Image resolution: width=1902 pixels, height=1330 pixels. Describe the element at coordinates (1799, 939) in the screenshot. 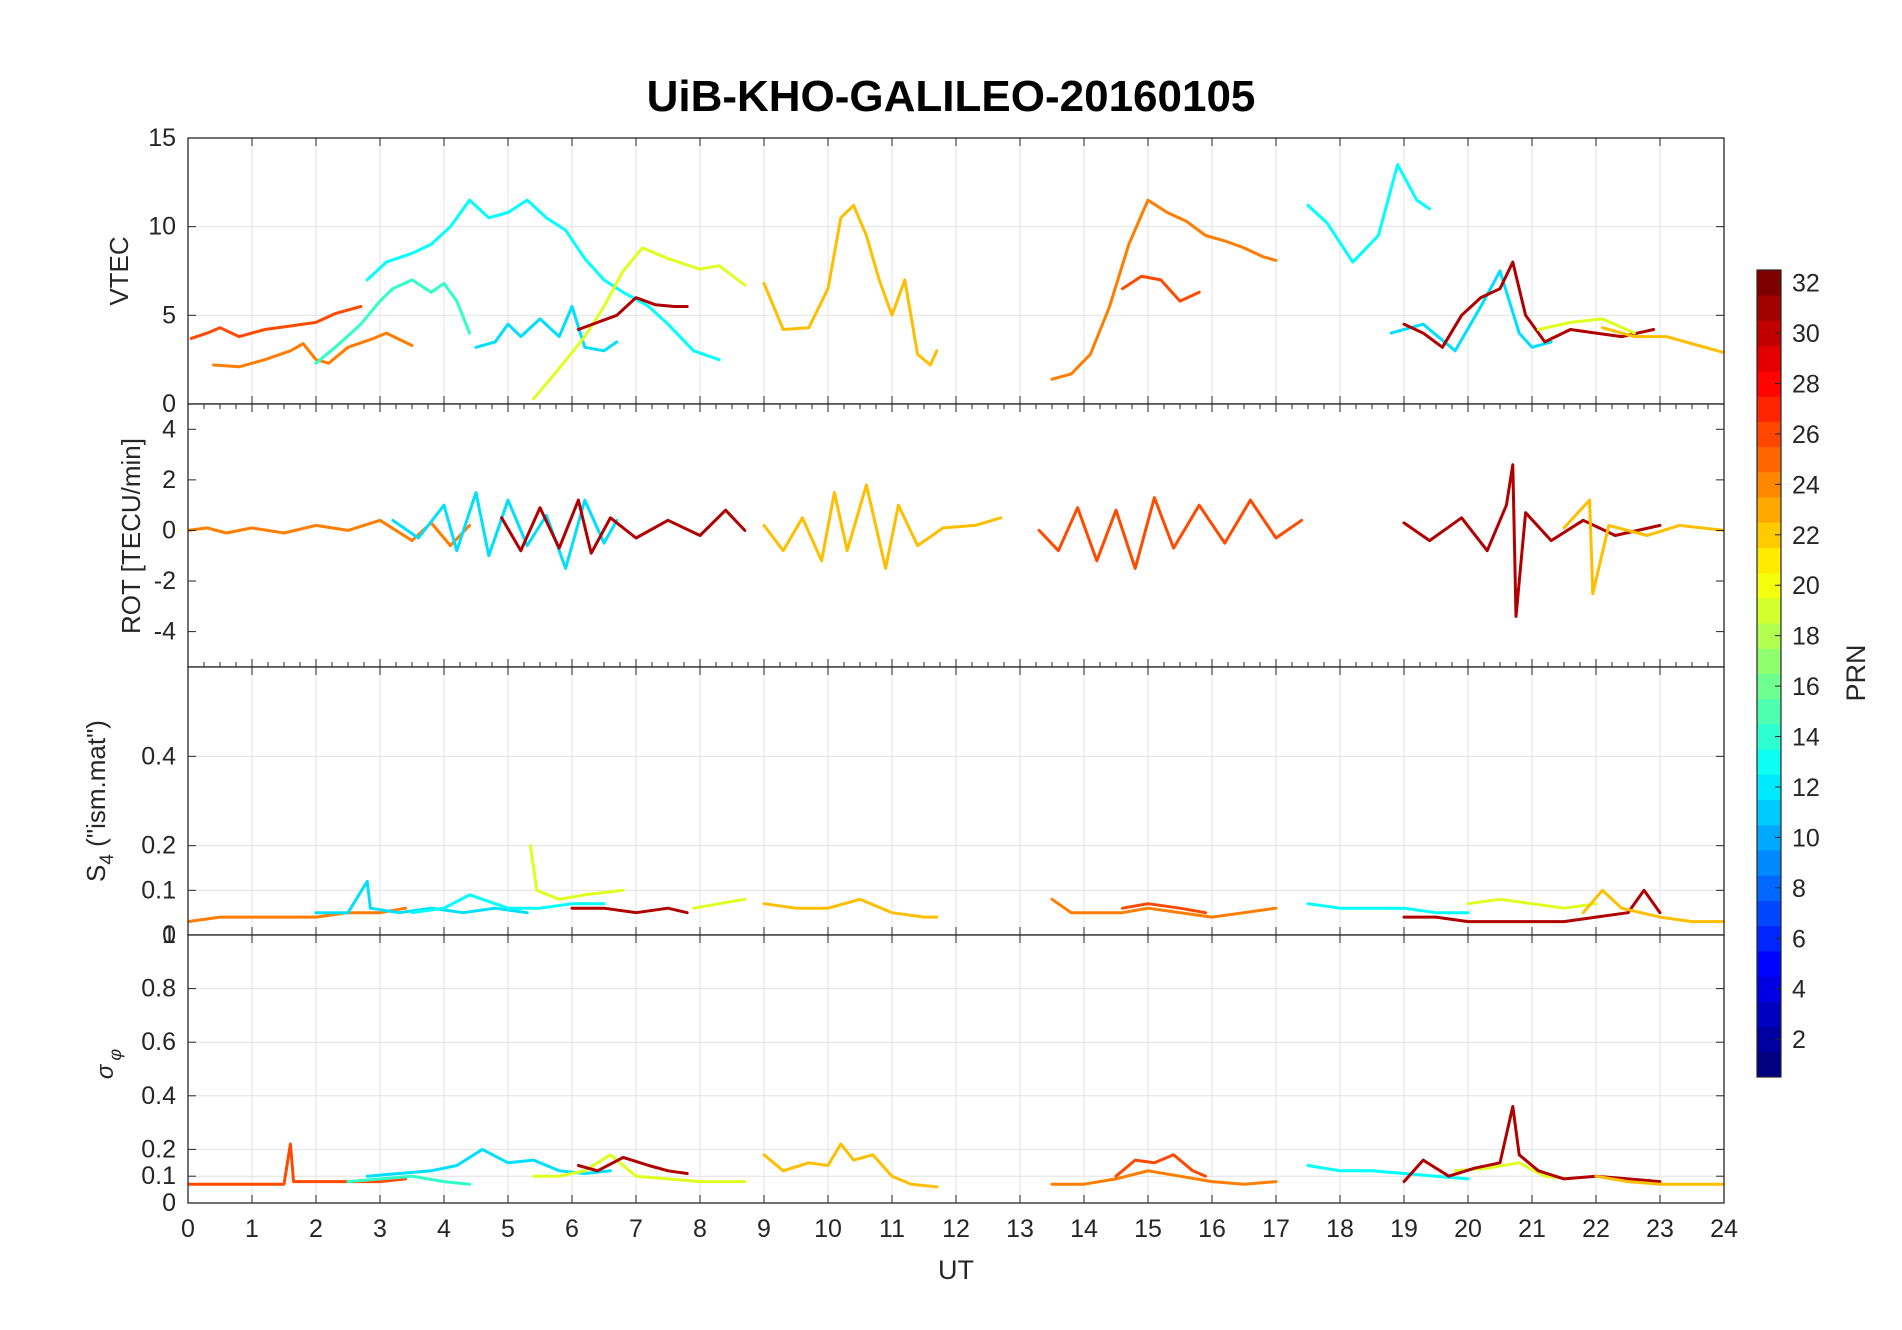

I see `colorbar-tick-label: 6` at that location.